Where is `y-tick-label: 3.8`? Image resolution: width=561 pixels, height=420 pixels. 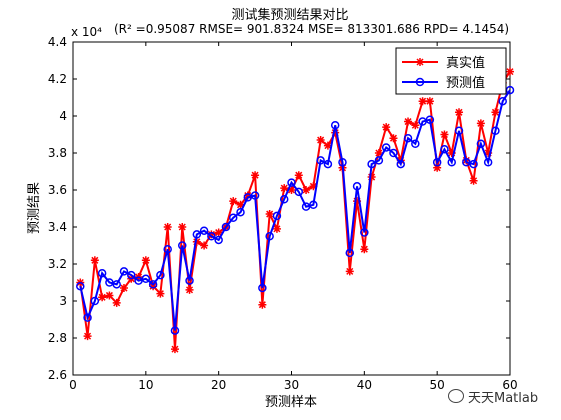
y-tick-label: 3.8 is located at coordinates (57, 153).